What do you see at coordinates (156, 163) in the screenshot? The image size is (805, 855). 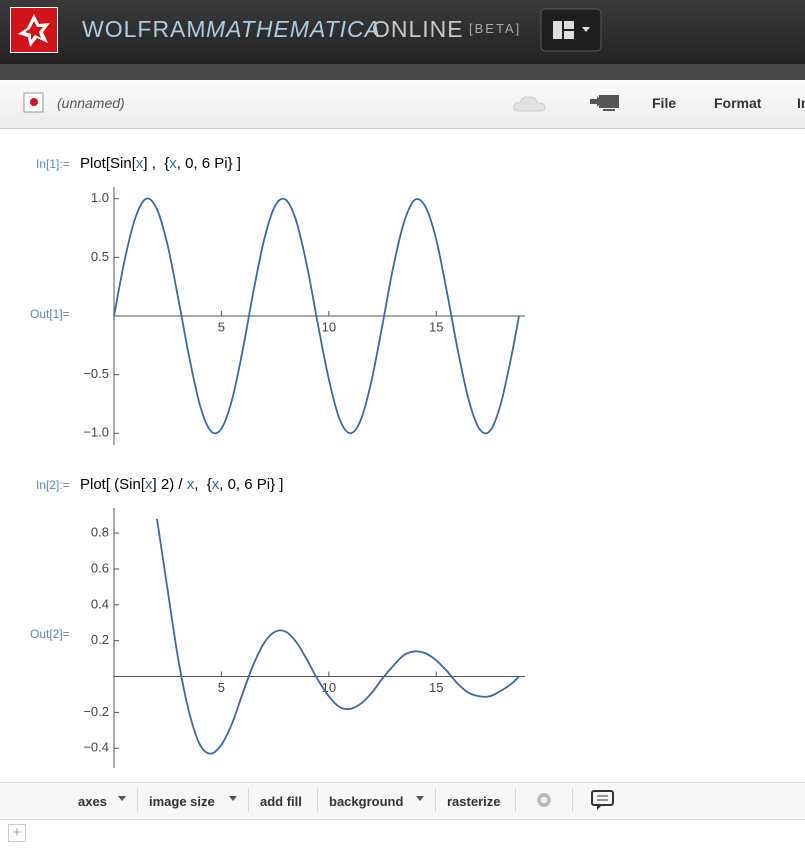 I see `code: ] , {` at bounding box center [156, 163].